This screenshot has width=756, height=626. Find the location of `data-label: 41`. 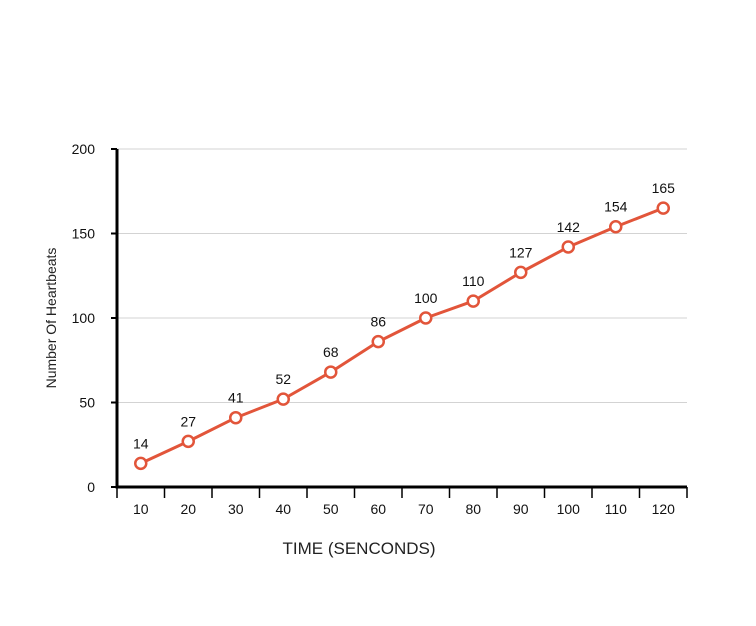

data-label: 41 is located at coordinates (236, 398).